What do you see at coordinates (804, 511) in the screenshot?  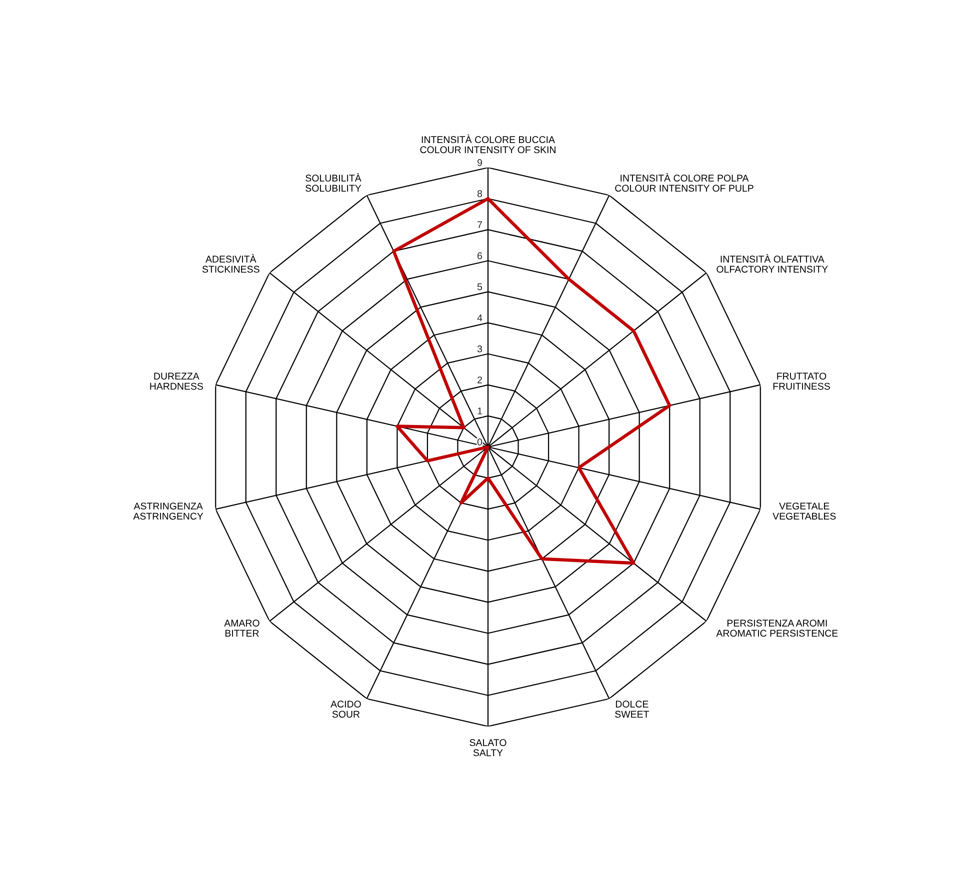 I see `spoke-label: VEGETALE VEGETABLES` at bounding box center [804, 511].